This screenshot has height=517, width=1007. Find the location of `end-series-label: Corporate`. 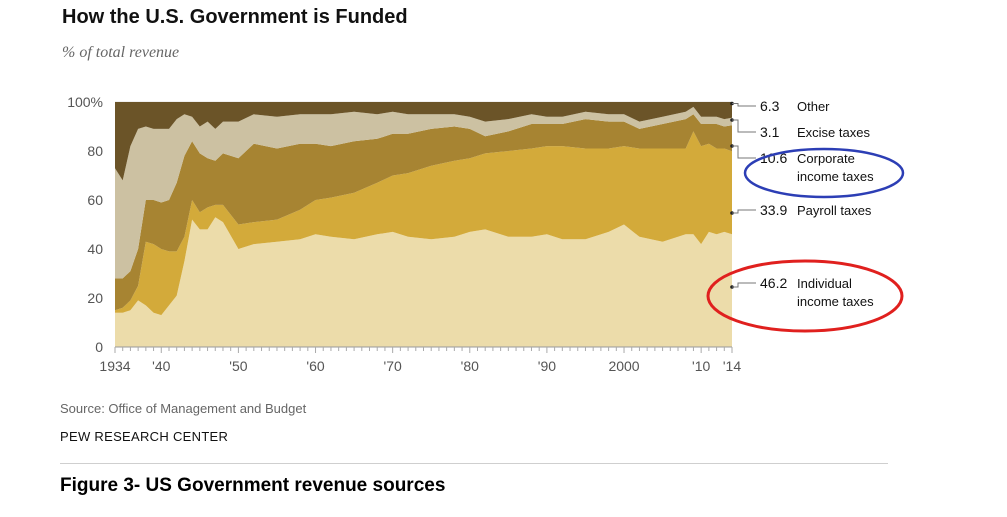

end-series-label: Corporate is located at coordinates (826, 158).